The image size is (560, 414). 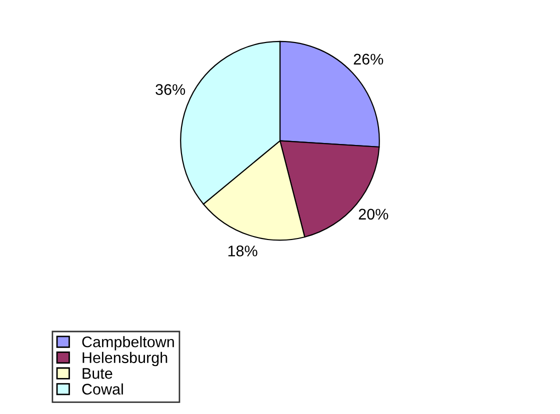 What do you see at coordinates (369, 59) in the screenshot?
I see `data-label: 26%` at bounding box center [369, 59].